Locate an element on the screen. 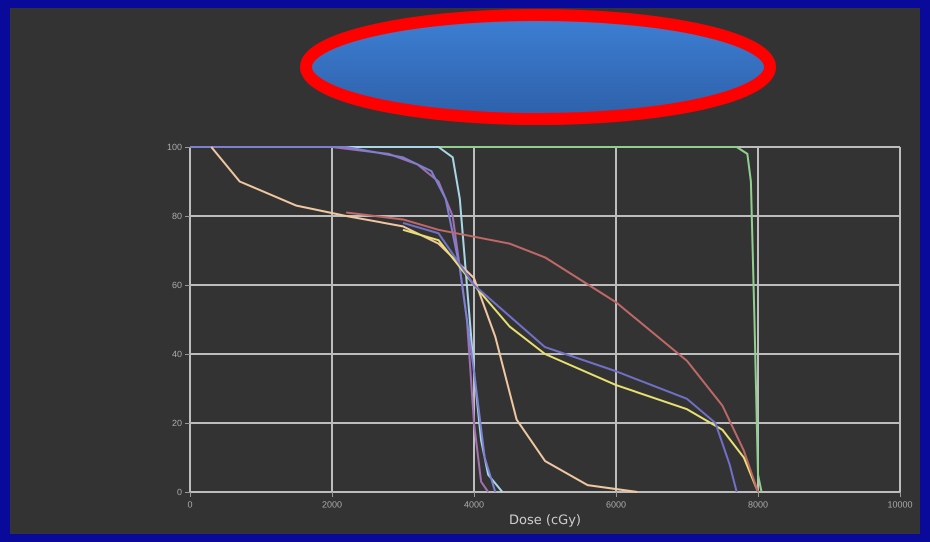 The image size is (930, 542). y-tick-label: 60 is located at coordinates (177, 285).